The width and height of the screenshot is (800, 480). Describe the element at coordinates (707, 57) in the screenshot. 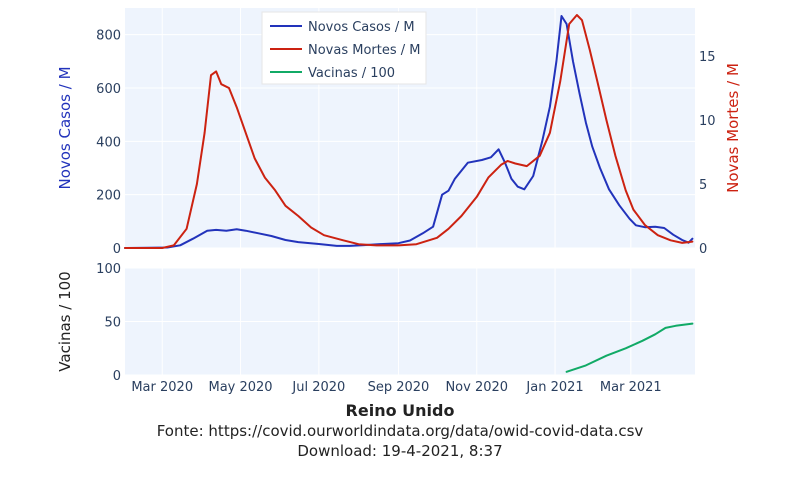

I see `top-right-tick-label: 15` at that location.